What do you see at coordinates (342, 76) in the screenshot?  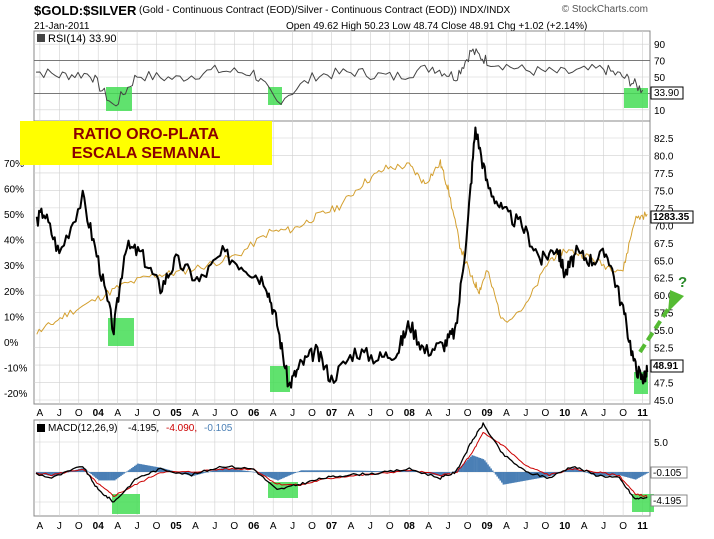 I see `rsi-panel` at bounding box center [342, 76].